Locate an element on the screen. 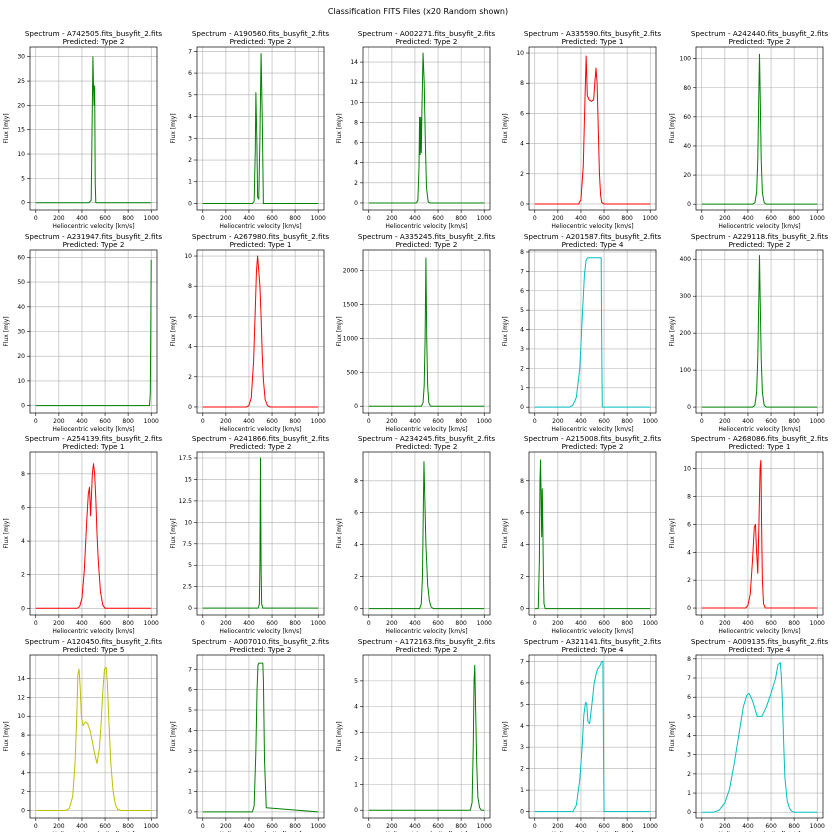 The width and height of the screenshot is (836, 832). subplot-title: Spectrum - A009135.fits_busyfit_2.fits is located at coordinates (760, 641).